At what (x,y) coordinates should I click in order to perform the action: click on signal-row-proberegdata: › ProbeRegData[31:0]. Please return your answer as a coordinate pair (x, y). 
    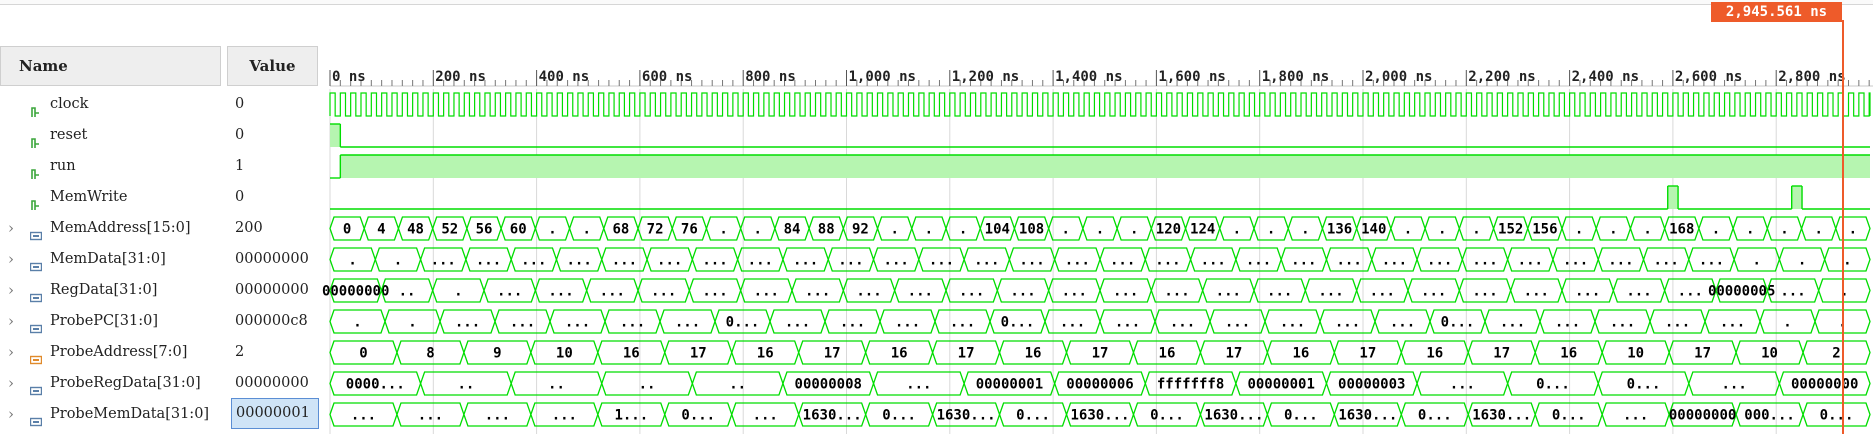
    Looking at the image, I should click on (111, 383).